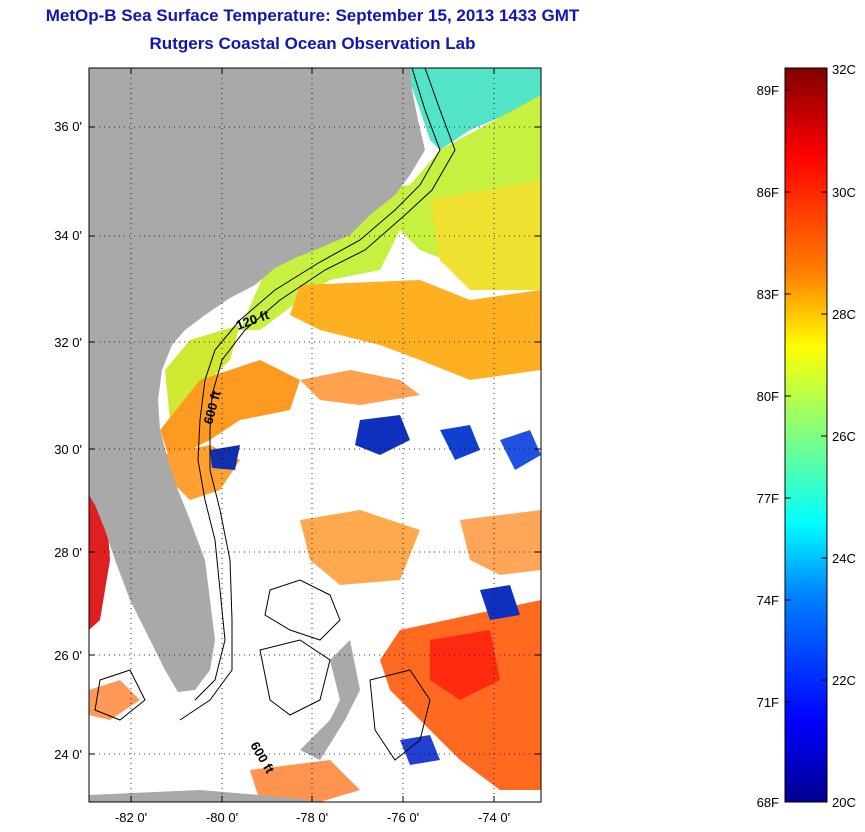  I want to click on colorbar-label-c: 22C, so click(844, 680).